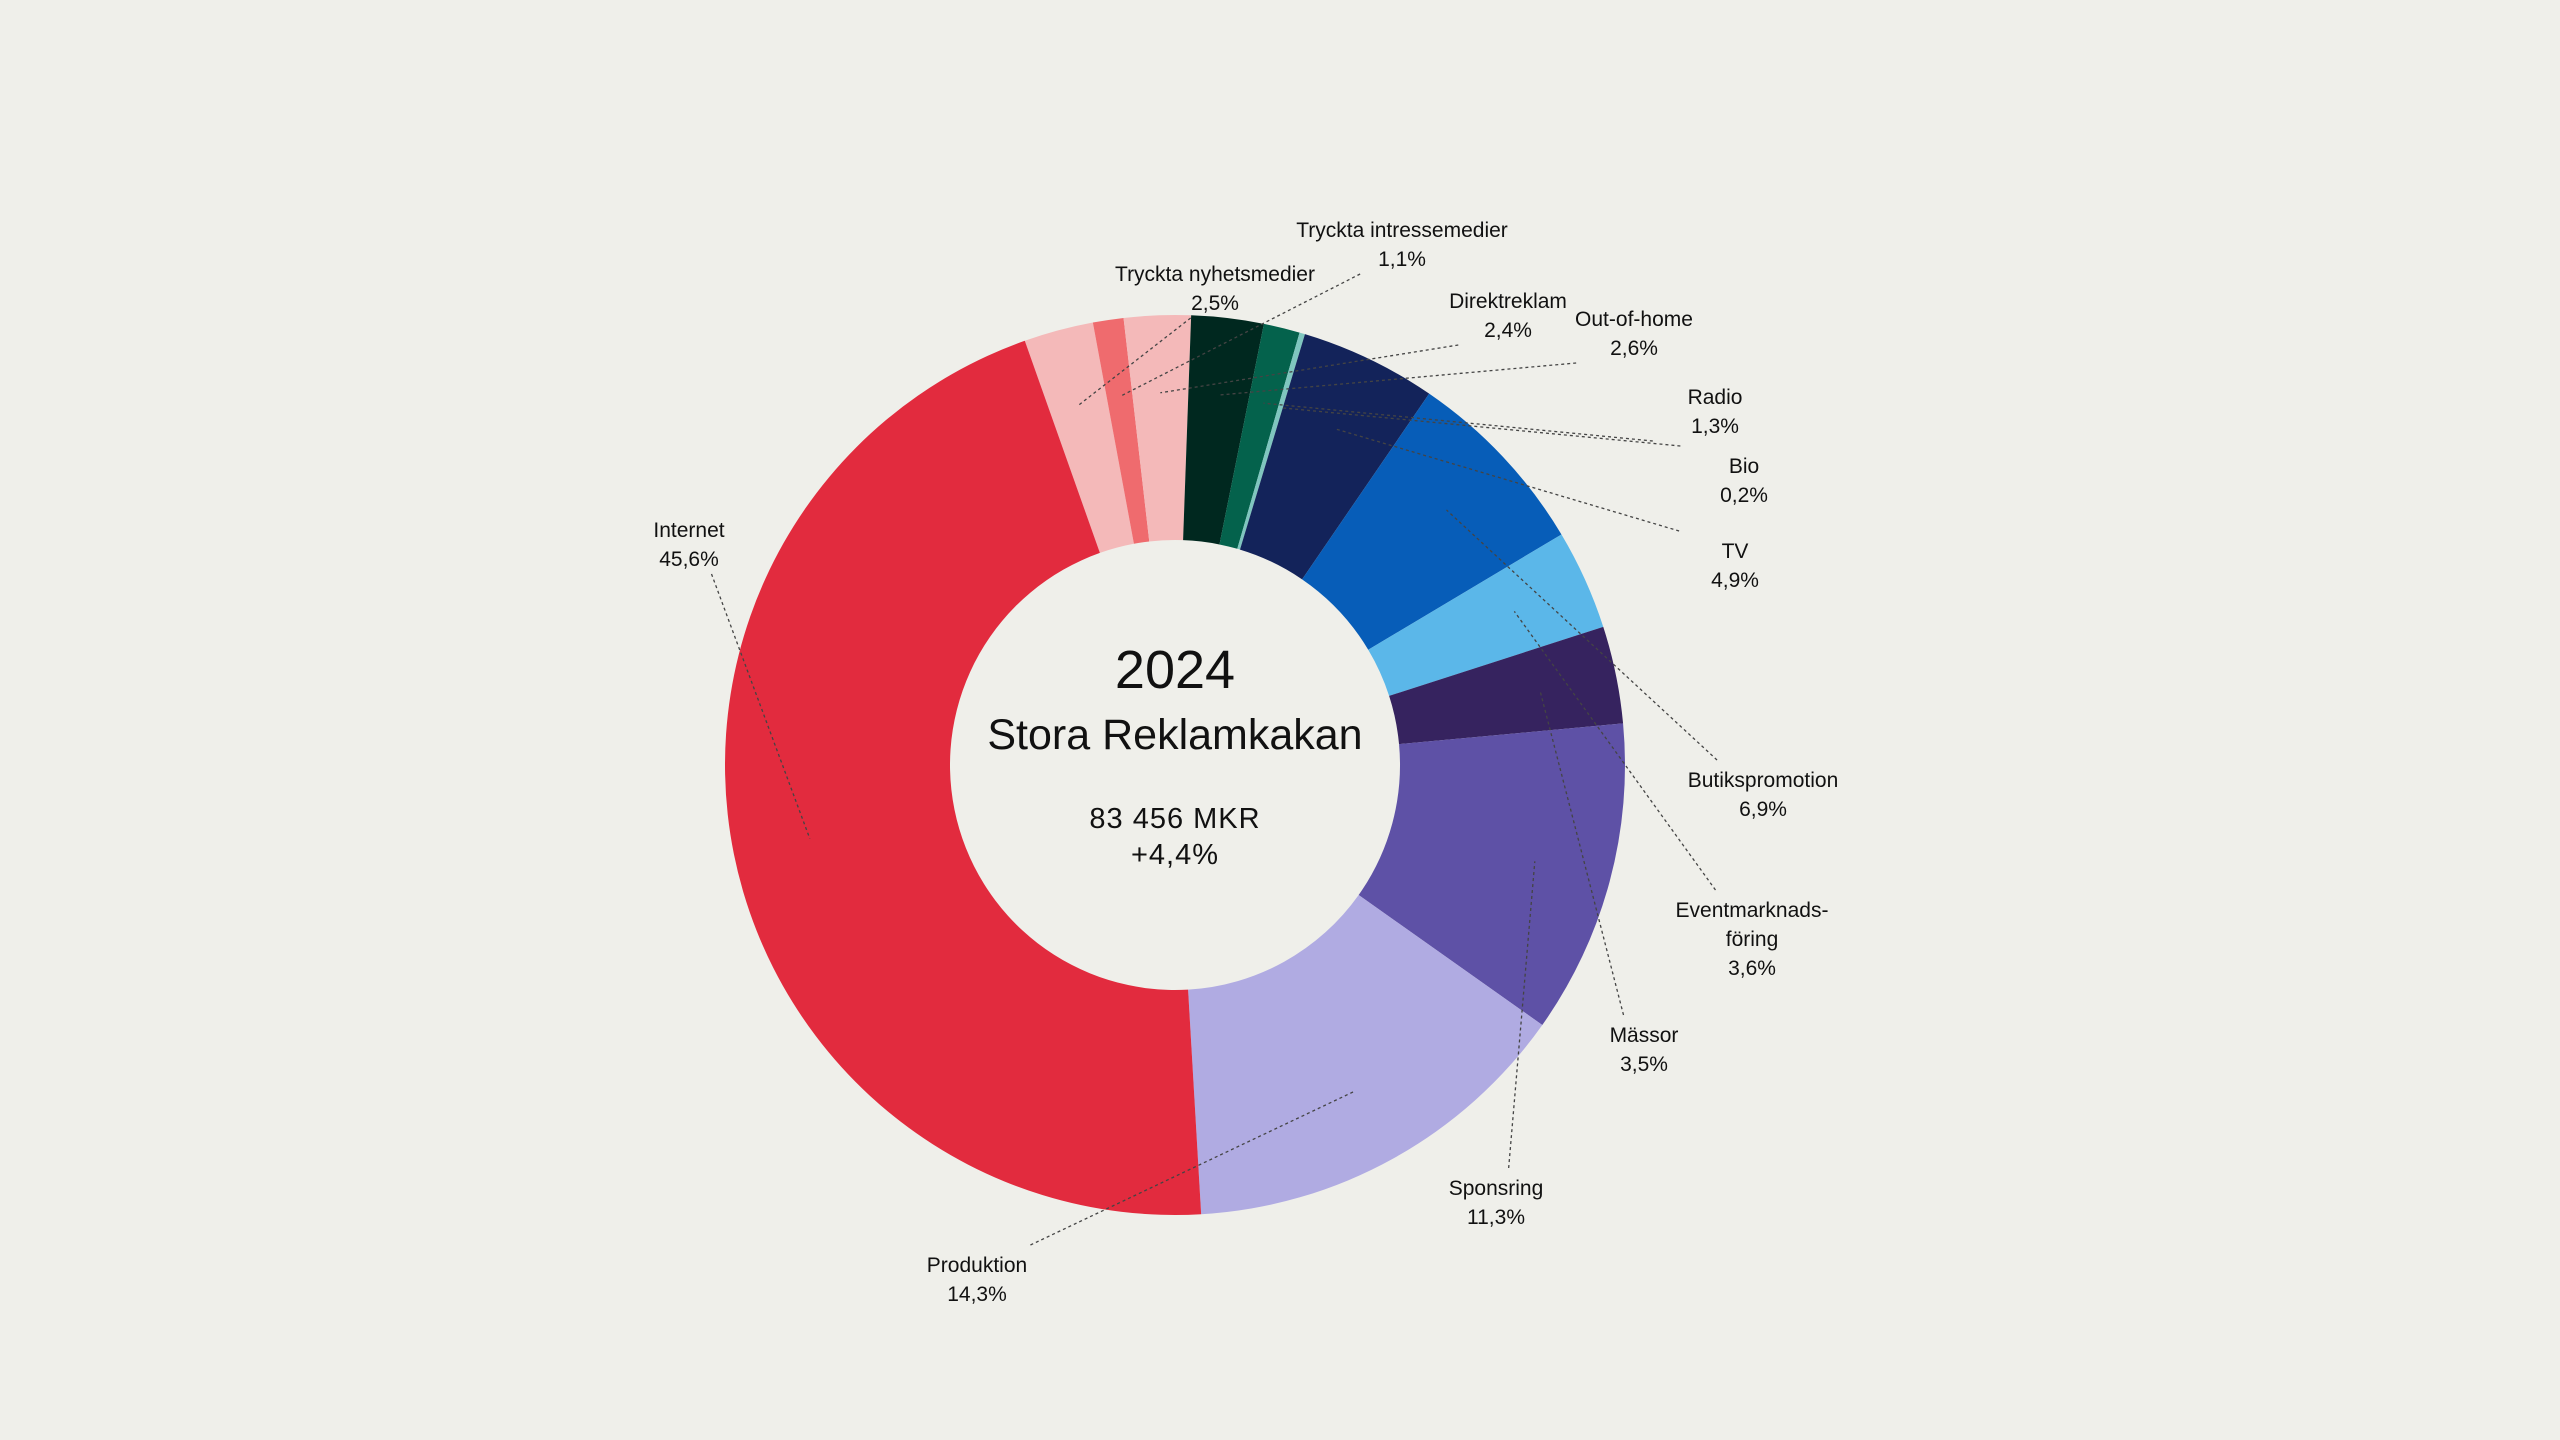  I want to click on slice-label-value: 3,6%, so click(1752, 968).